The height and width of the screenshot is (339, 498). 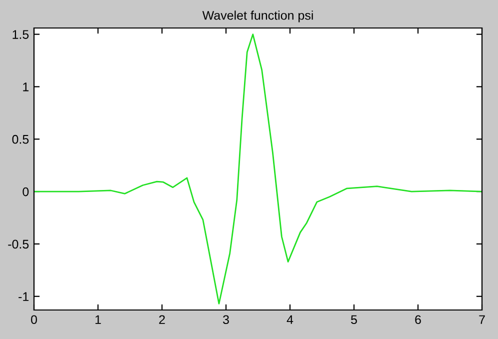 I want to click on x-tick-label: 3, so click(x=226, y=319).